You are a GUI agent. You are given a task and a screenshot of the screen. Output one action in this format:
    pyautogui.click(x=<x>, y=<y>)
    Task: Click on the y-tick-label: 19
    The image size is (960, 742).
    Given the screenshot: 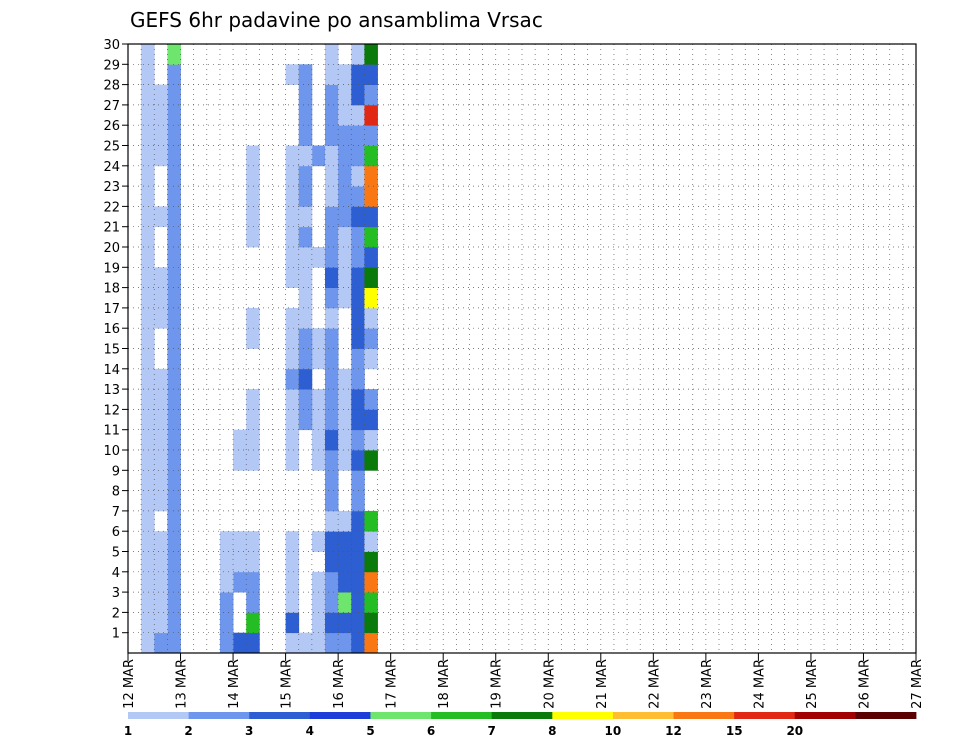 What is the action you would take?
    pyautogui.click(x=111, y=268)
    